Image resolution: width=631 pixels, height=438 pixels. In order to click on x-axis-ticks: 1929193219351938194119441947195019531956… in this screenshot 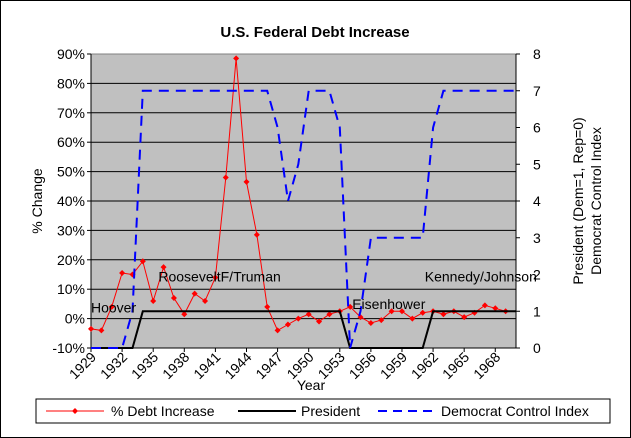, I will do `click(291, 364)`.